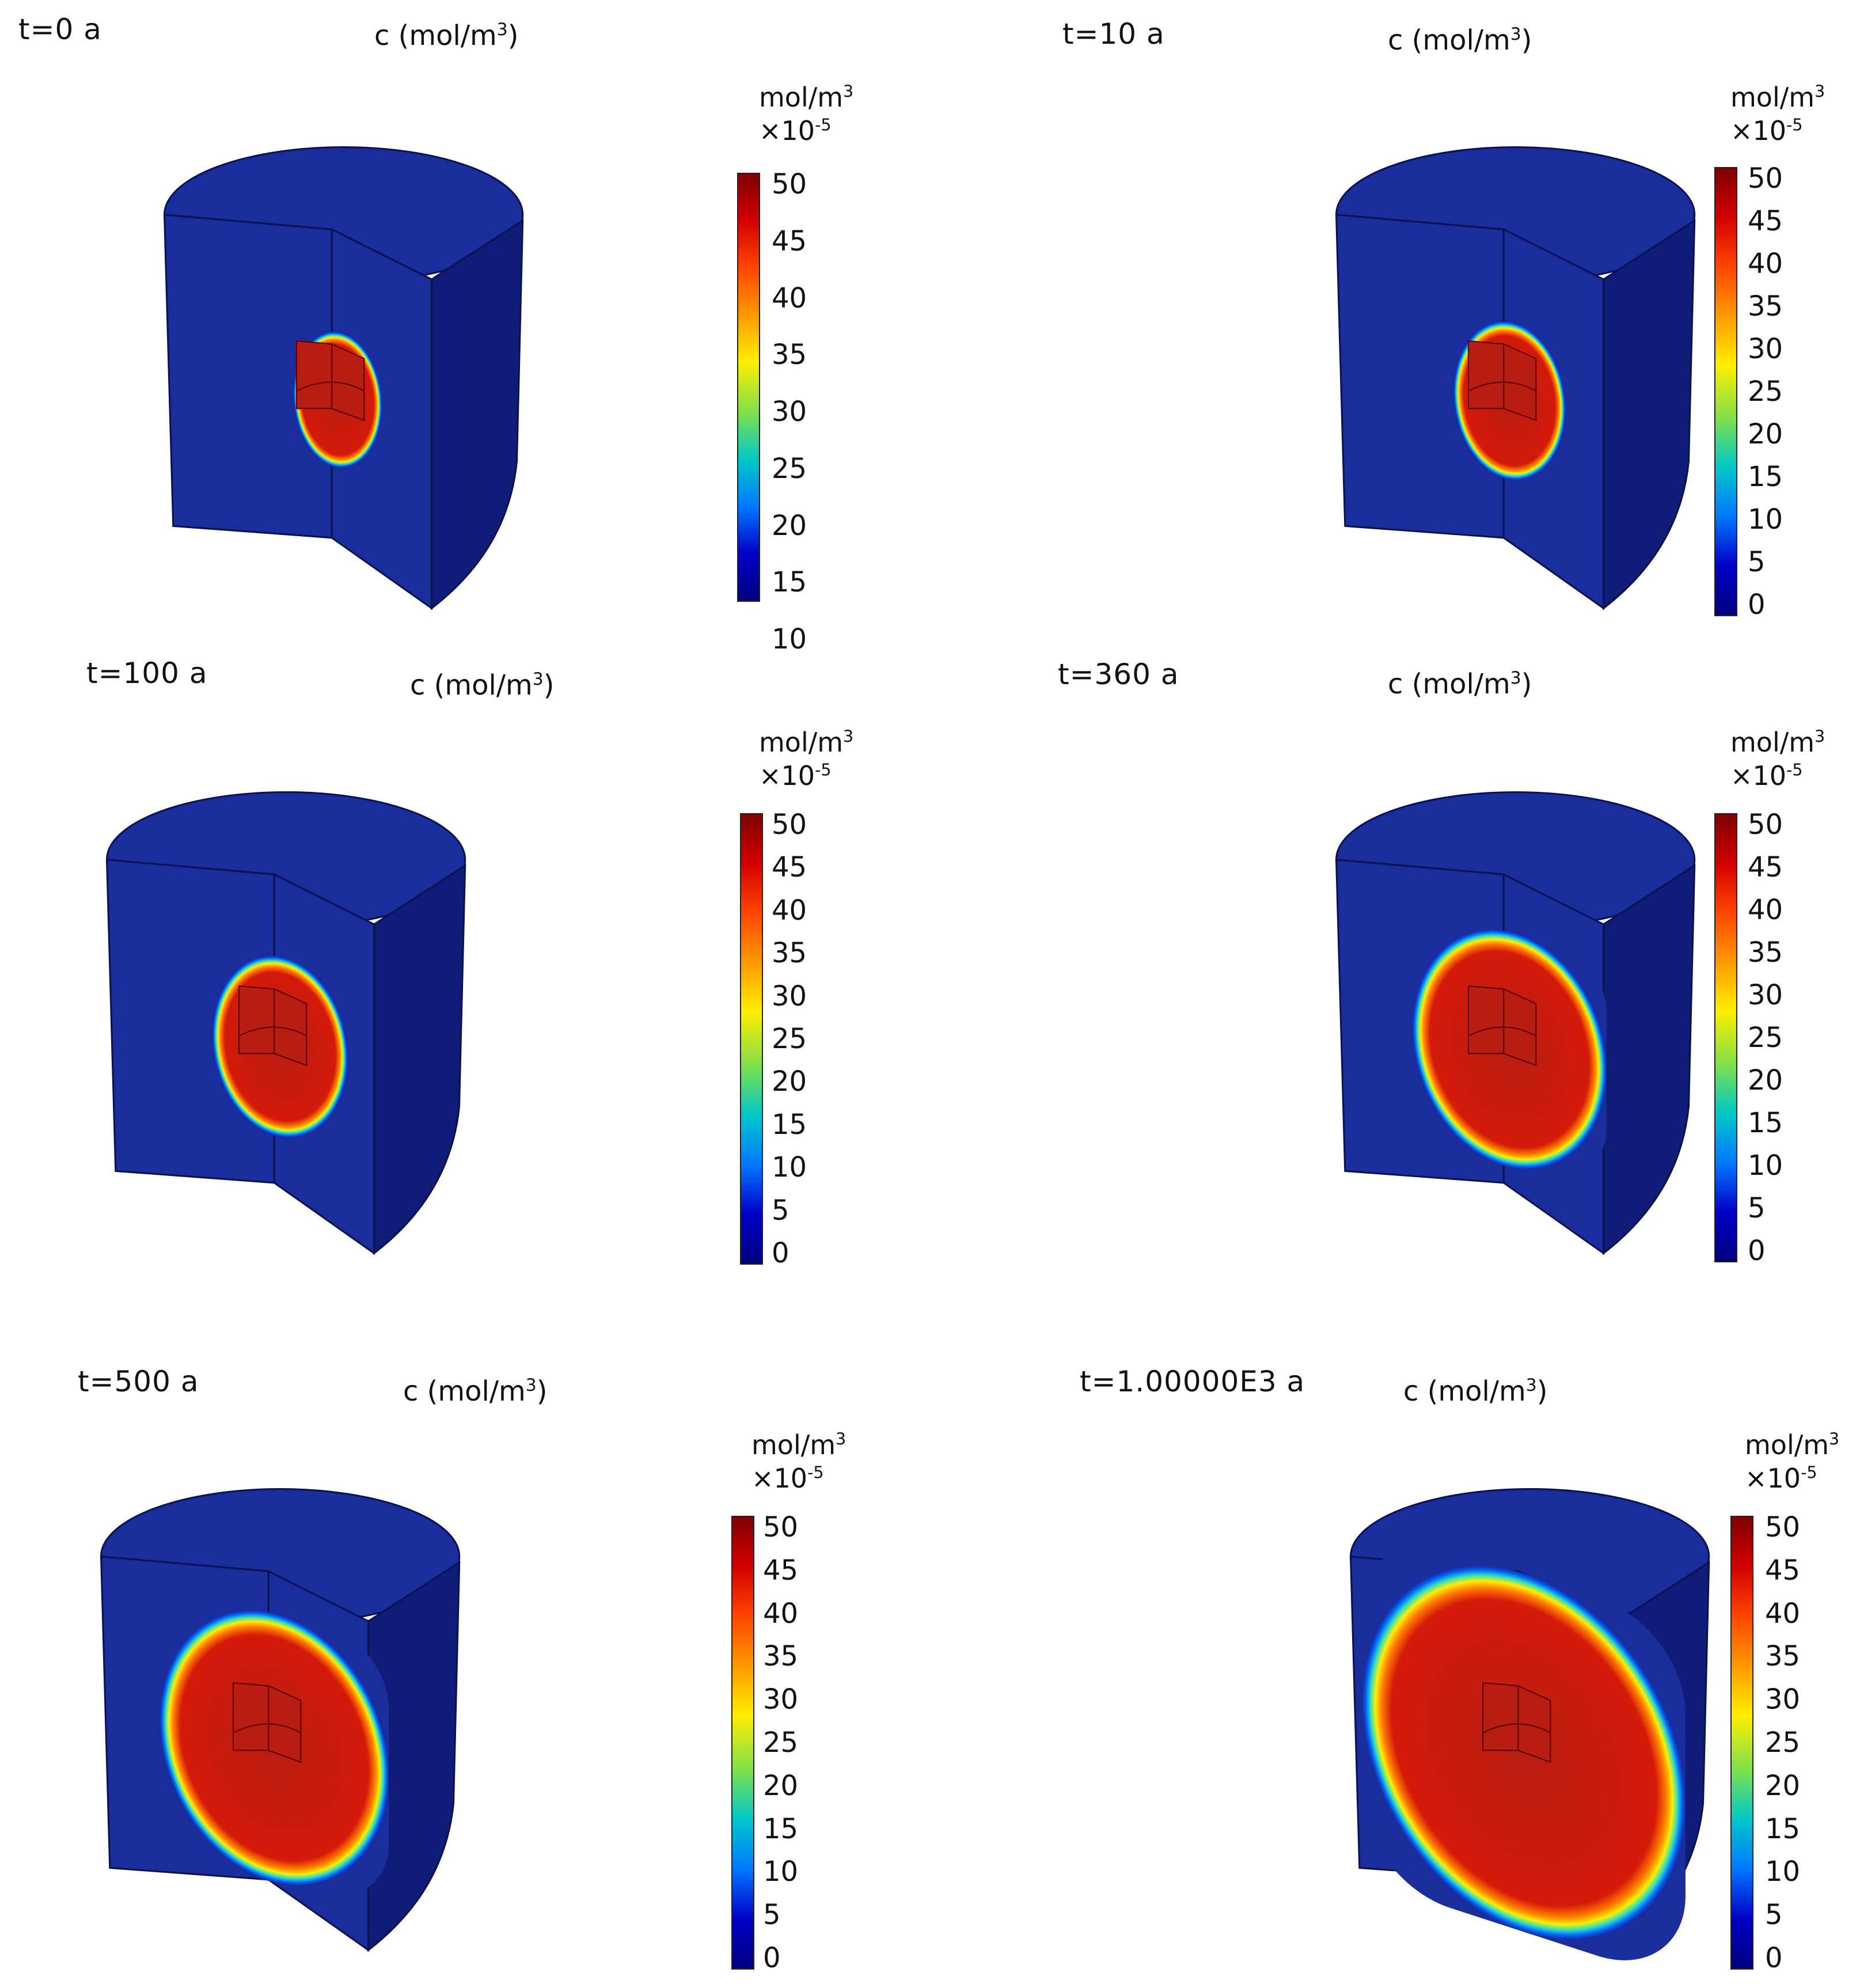 The width and height of the screenshot is (1860, 1988). Describe the element at coordinates (1192, 1381) in the screenshot. I see `time-label: t=1.00000E3 a` at that location.